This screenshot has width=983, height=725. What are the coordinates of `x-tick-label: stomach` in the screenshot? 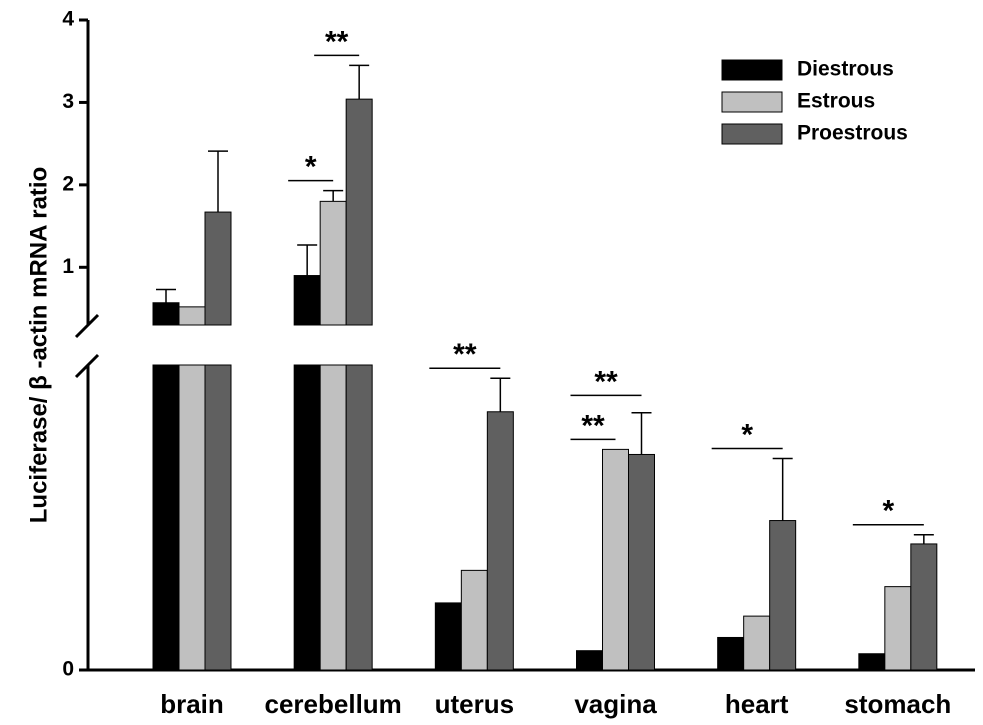 It's located at (897, 704).